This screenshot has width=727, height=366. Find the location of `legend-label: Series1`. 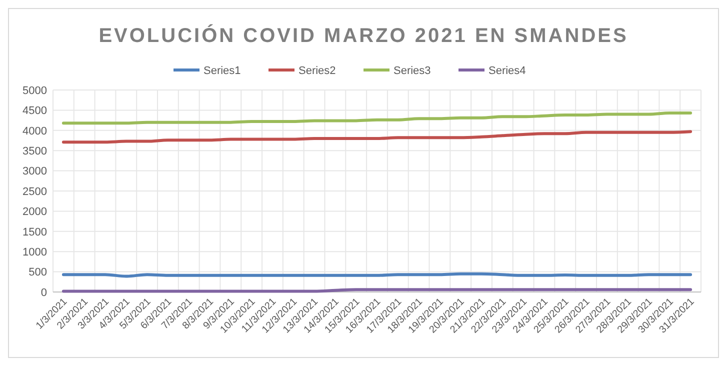

legend-label: Series1 is located at coordinates (222, 70).